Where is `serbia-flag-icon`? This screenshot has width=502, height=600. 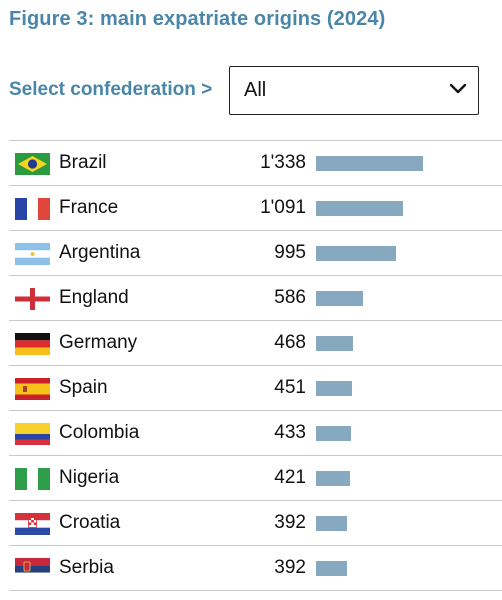 serbia-flag-icon is located at coordinates (32, 569).